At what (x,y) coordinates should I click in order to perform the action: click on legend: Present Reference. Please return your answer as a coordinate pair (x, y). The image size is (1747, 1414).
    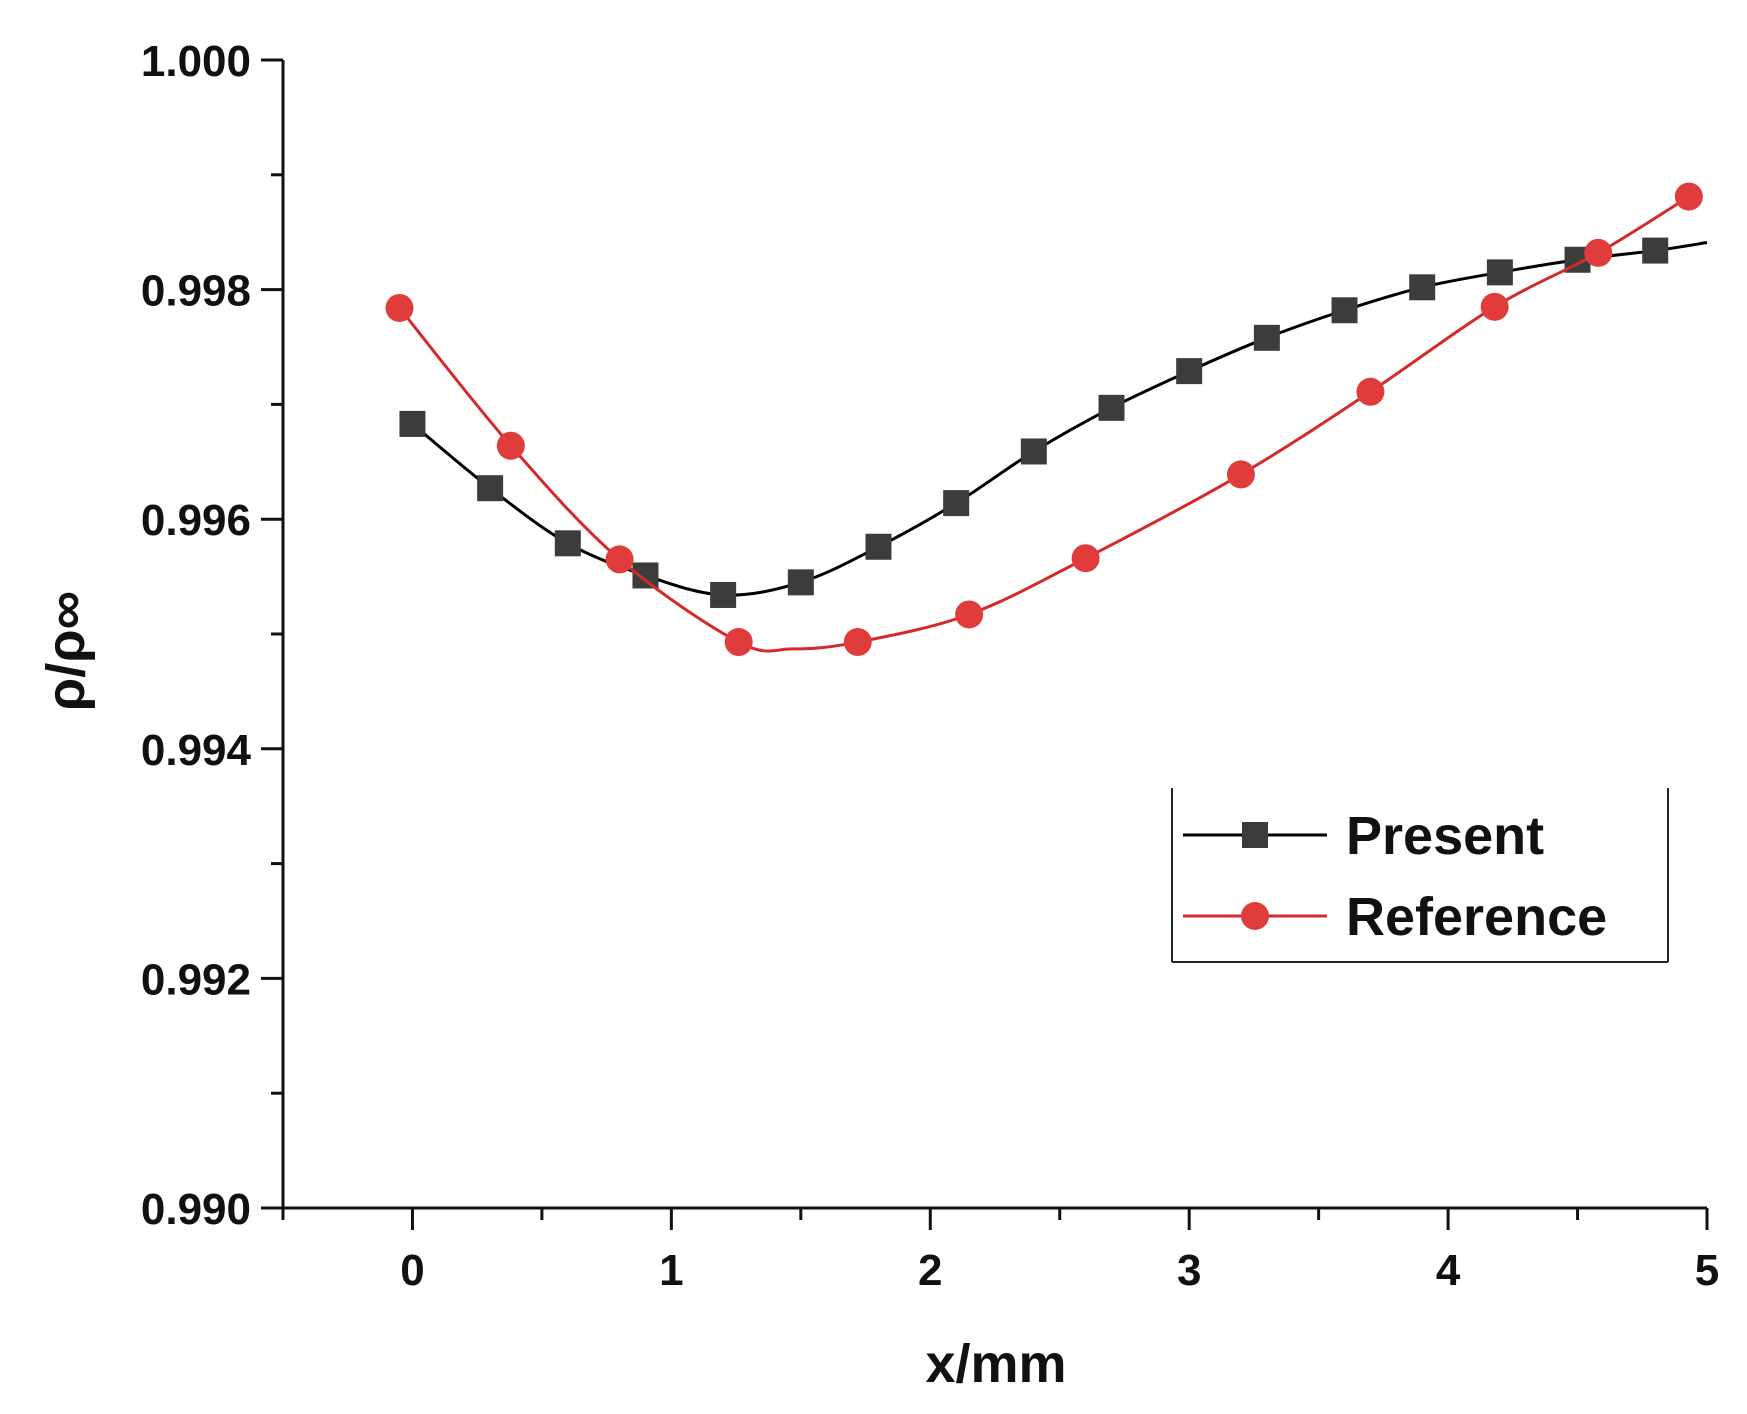
    Looking at the image, I should click on (1420, 875).